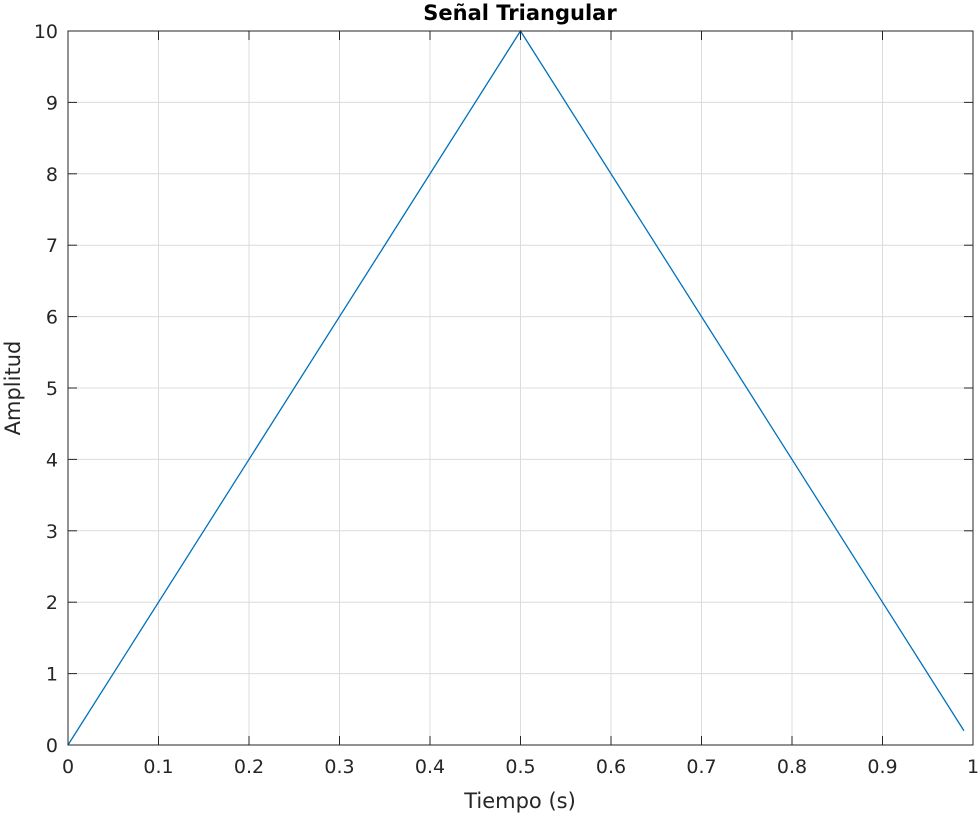  What do you see at coordinates (46, 32) in the screenshot?
I see `y-tick-label: 10` at bounding box center [46, 32].